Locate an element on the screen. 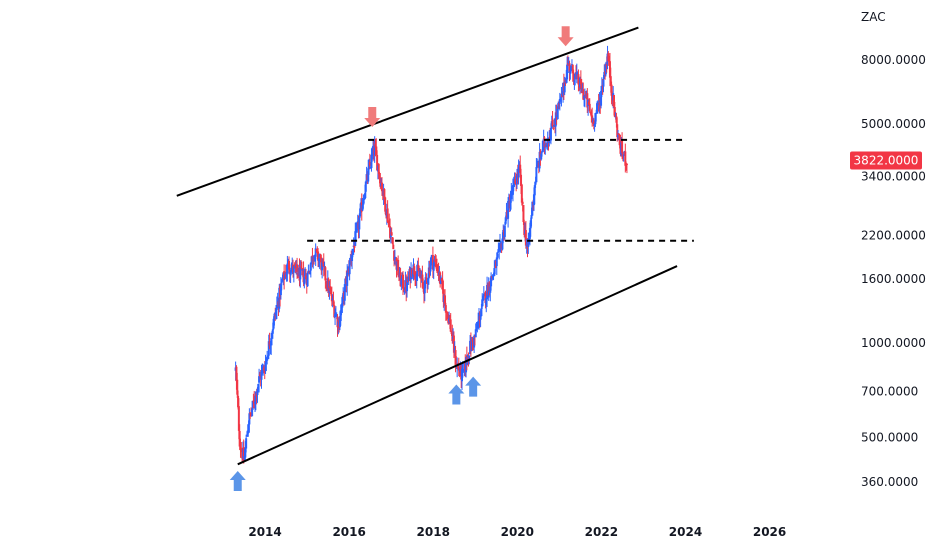  y-tick-label: 5000.0000 is located at coordinates (893, 124).